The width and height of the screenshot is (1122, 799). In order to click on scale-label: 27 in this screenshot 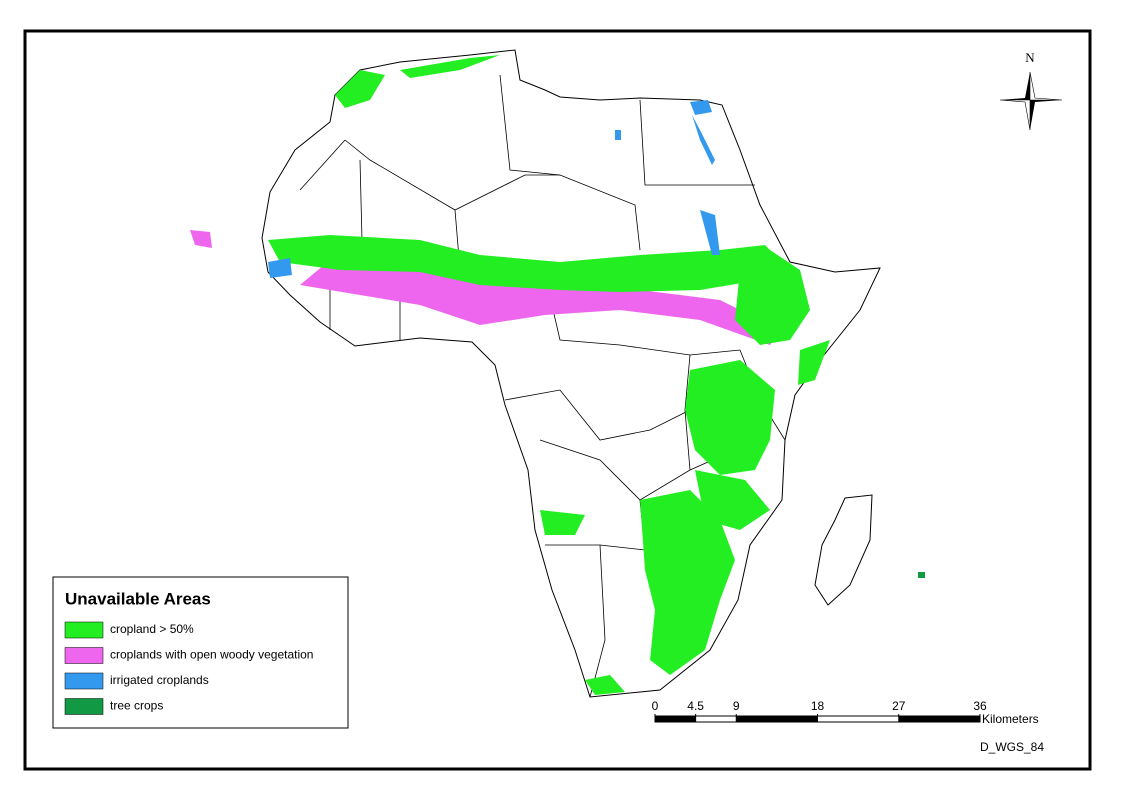, I will do `click(899, 706)`.